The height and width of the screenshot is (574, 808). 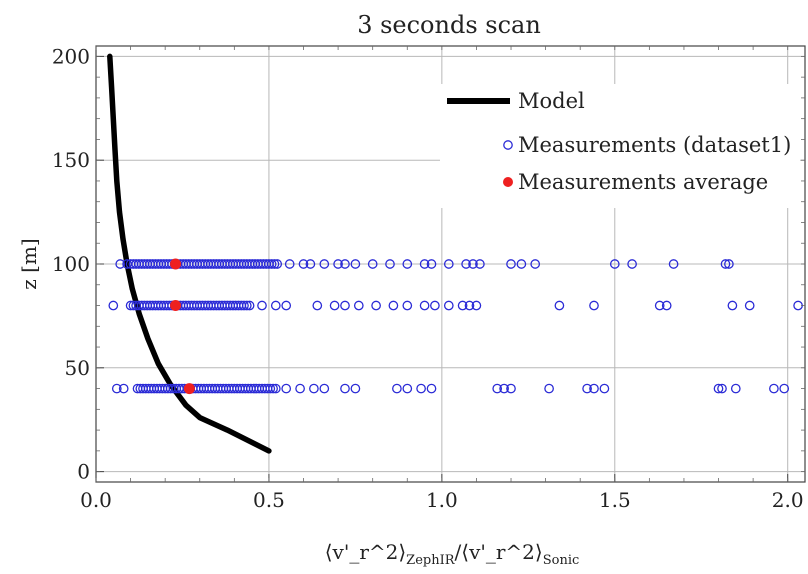 What do you see at coordinates (71, 56) in the screenshot?
I see `y-tick-label: 200` at bounding box center [71, 56].